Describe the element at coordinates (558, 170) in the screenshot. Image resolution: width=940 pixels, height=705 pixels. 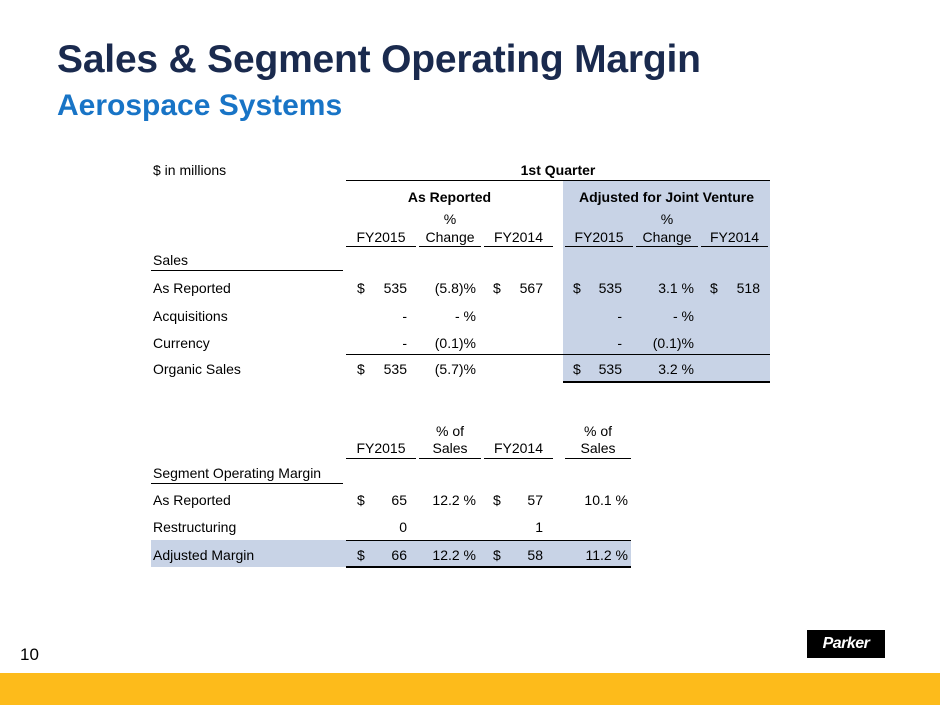
I see `period-header: 1st Quarter` at that location.